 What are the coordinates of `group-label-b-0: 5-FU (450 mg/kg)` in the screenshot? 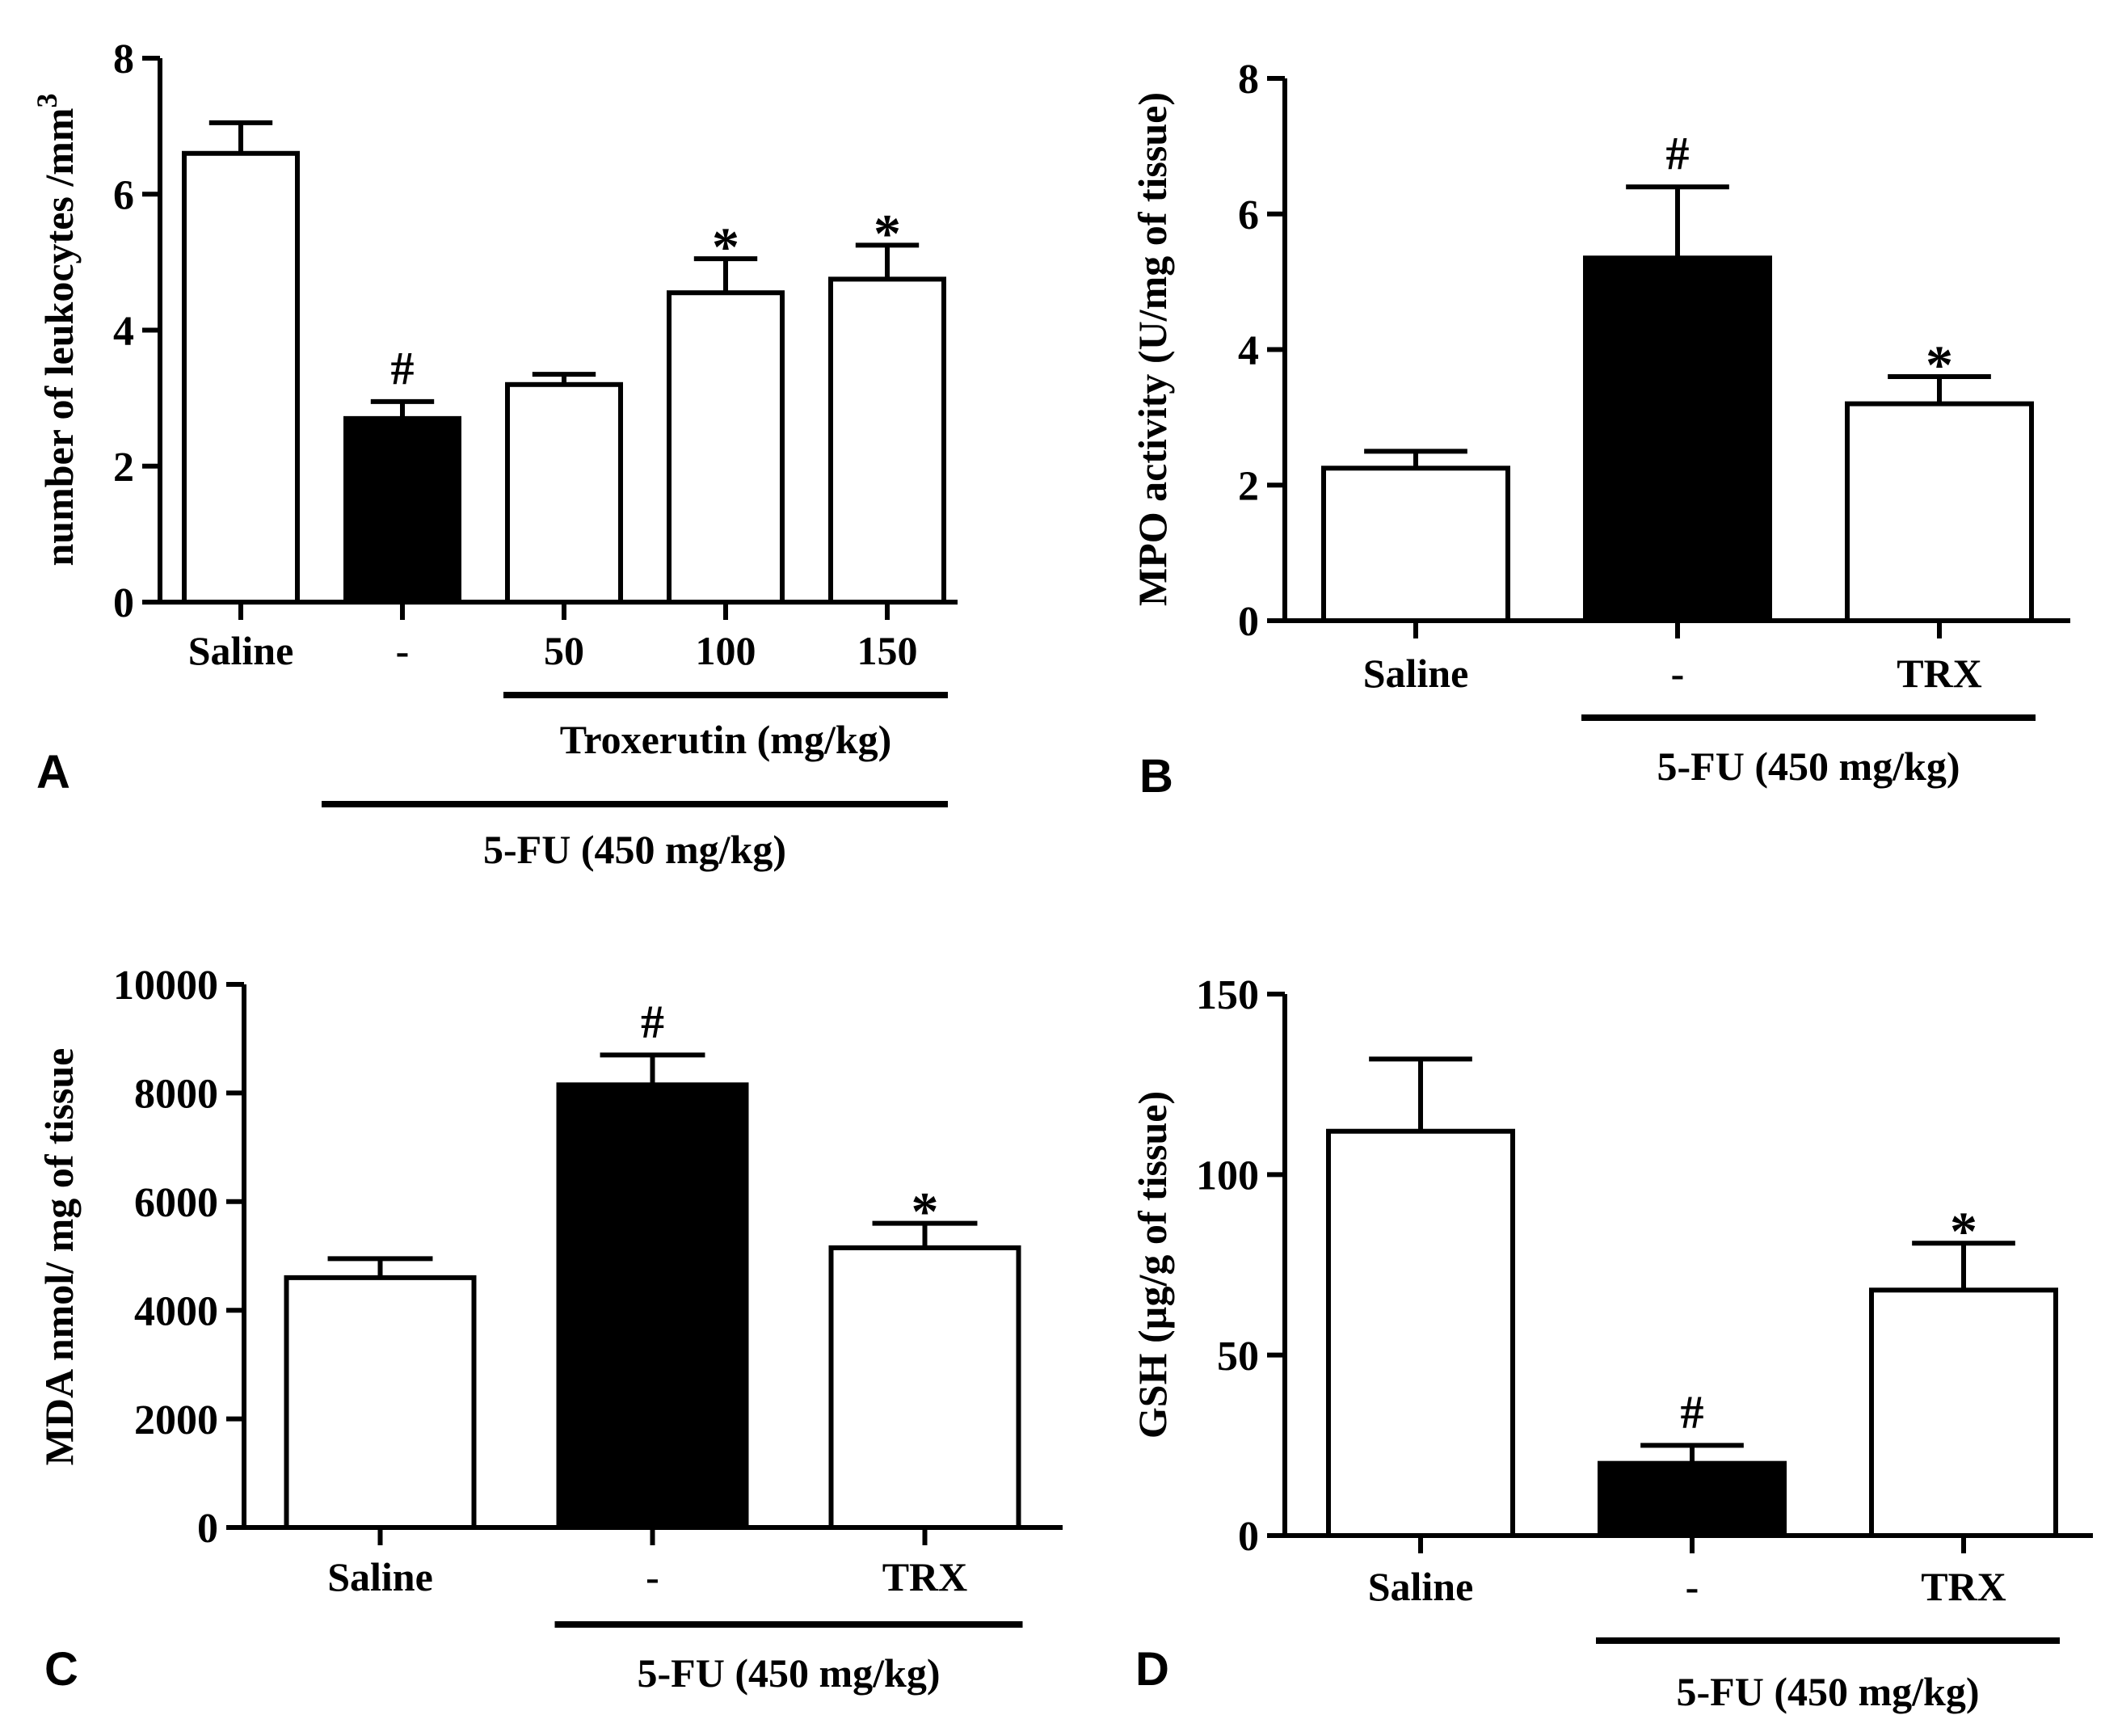 It's located at (1808, 766).